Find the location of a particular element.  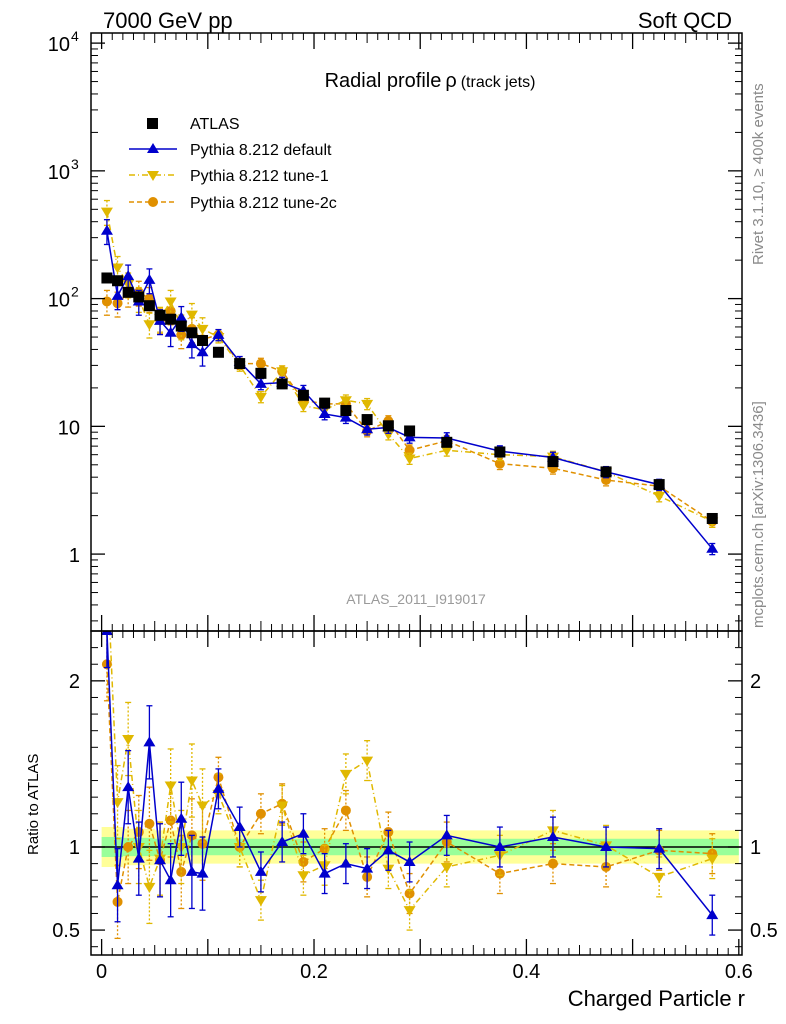

ratio-ytick-label-left-2: 2 is located at coordinates (74, 682).